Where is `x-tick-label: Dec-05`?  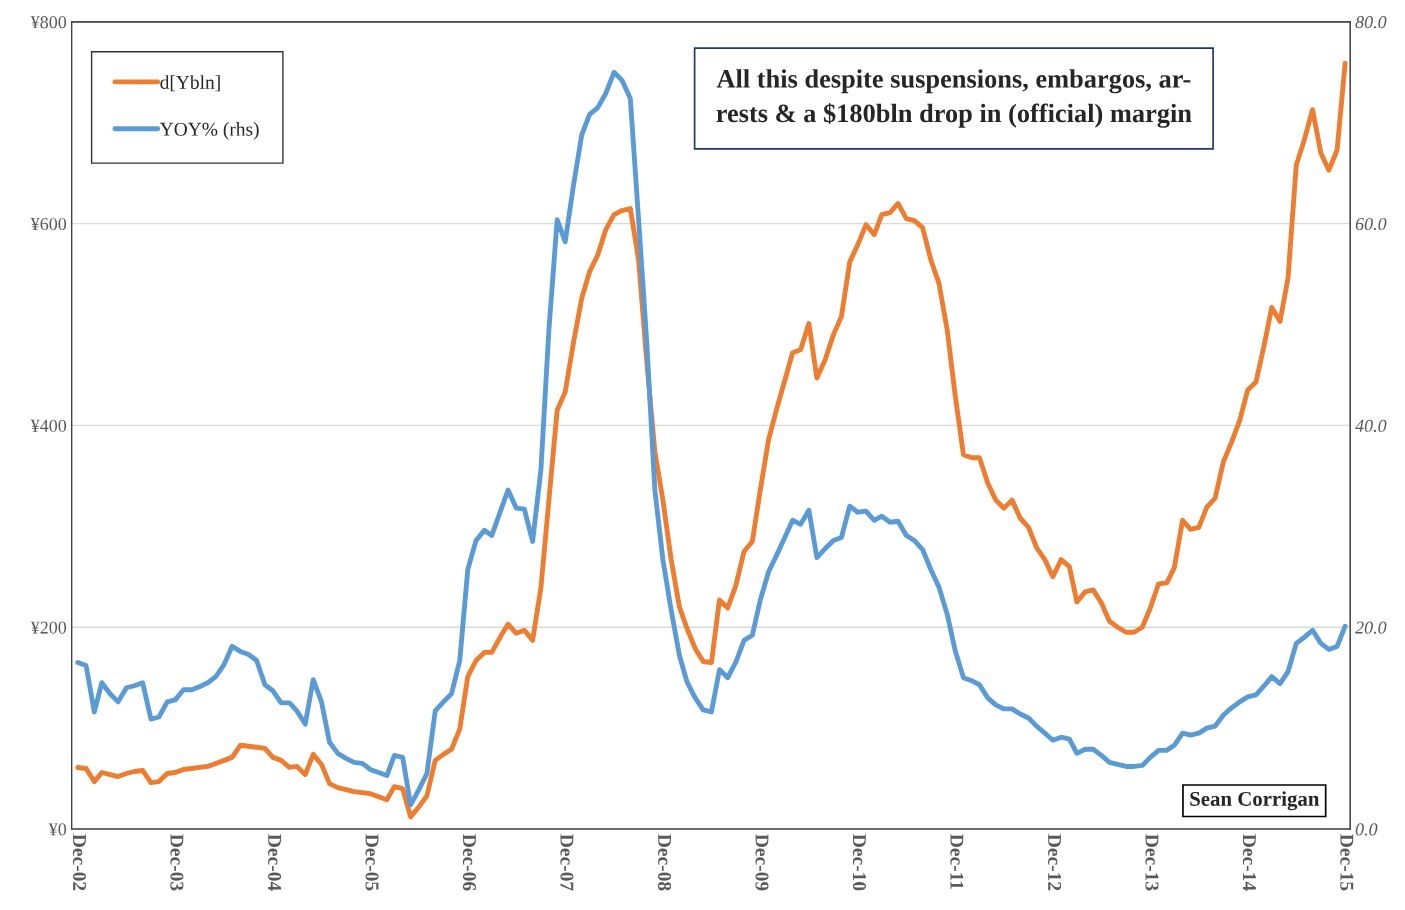
x-tick-label: Dec-05 is located at coordinates (372, 862).